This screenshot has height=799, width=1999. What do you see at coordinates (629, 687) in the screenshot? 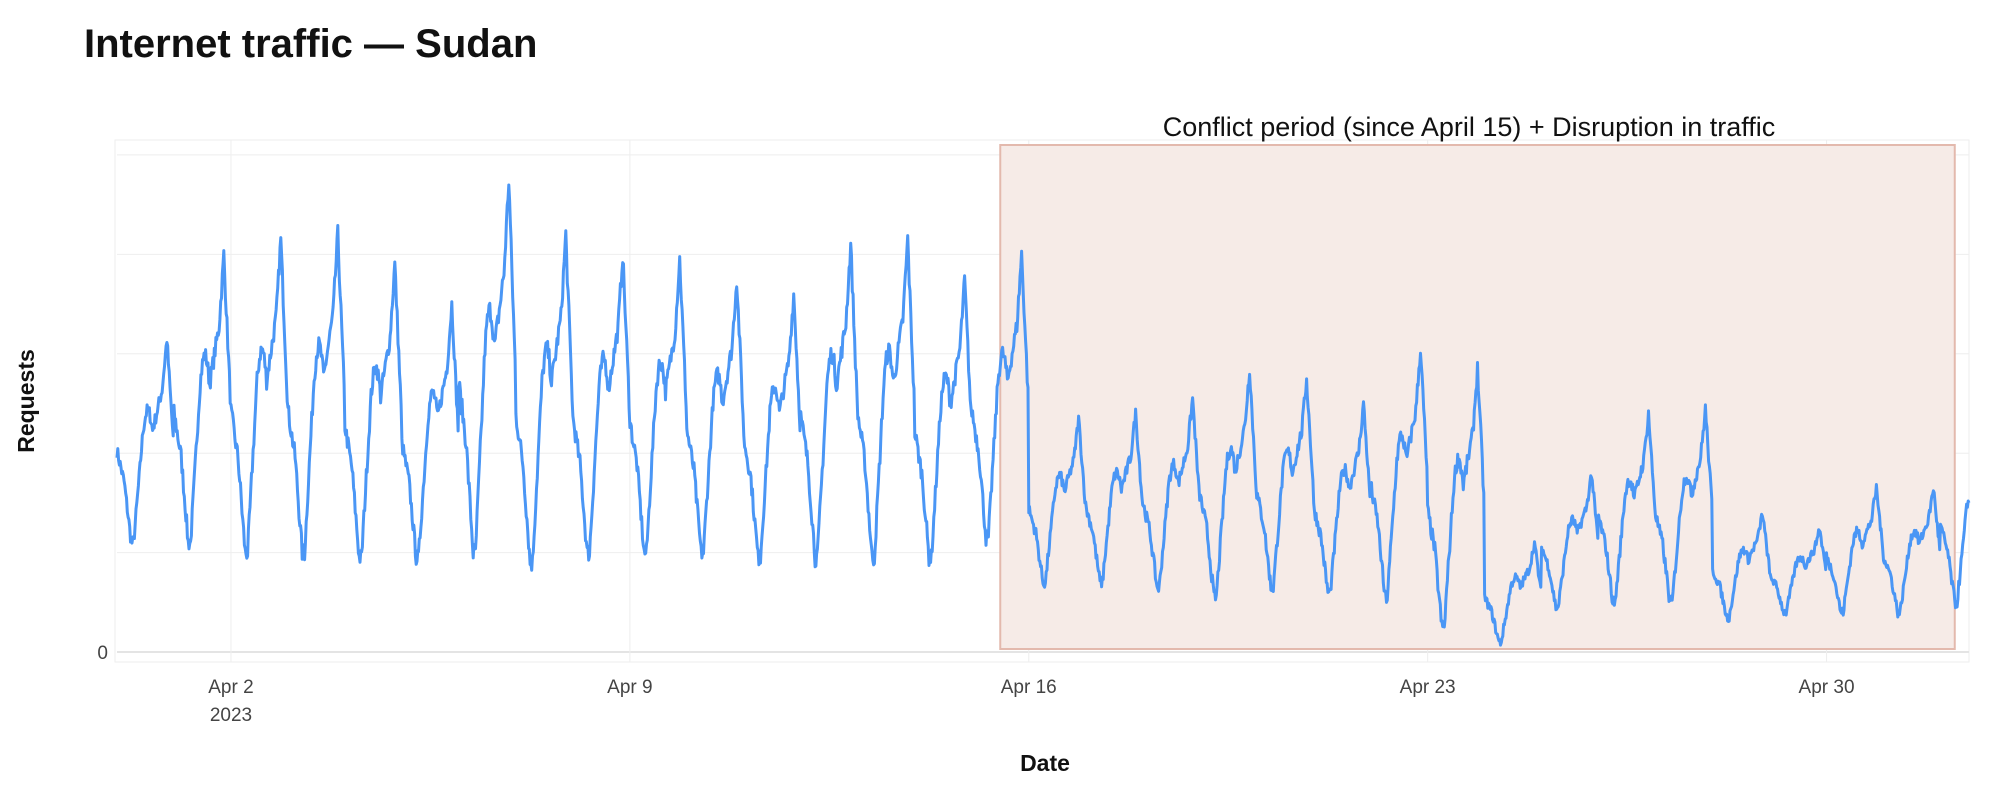
I see `x-tick-label: Apr 9` at bounding box center [629, 687].